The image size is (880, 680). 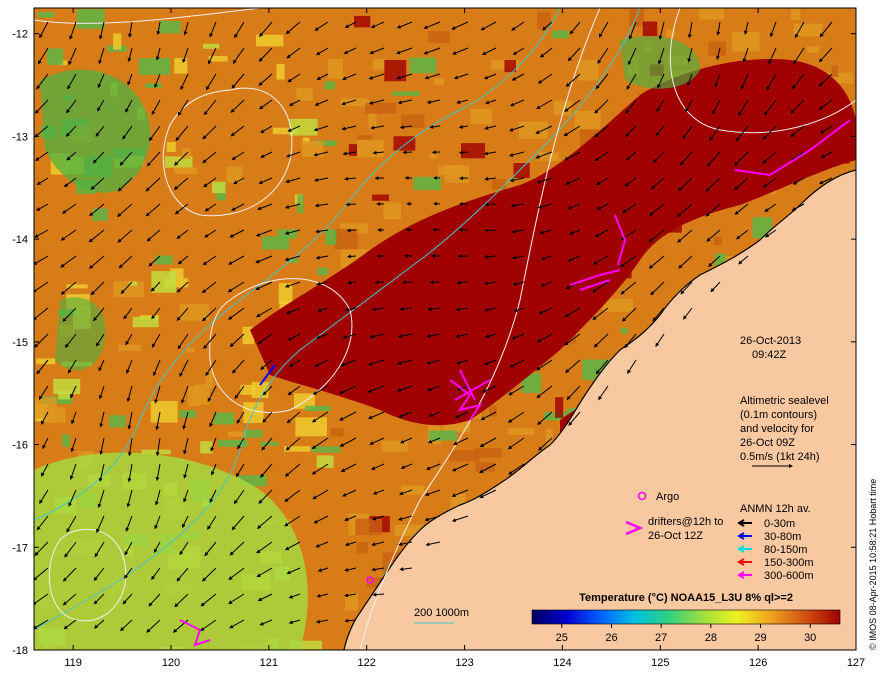 What do you see at coordinates (779, 457) in the screenshot?
I see `altimetry-line-5: 0.5m/s (1kt 24h)` at bounding box center [779, 457].